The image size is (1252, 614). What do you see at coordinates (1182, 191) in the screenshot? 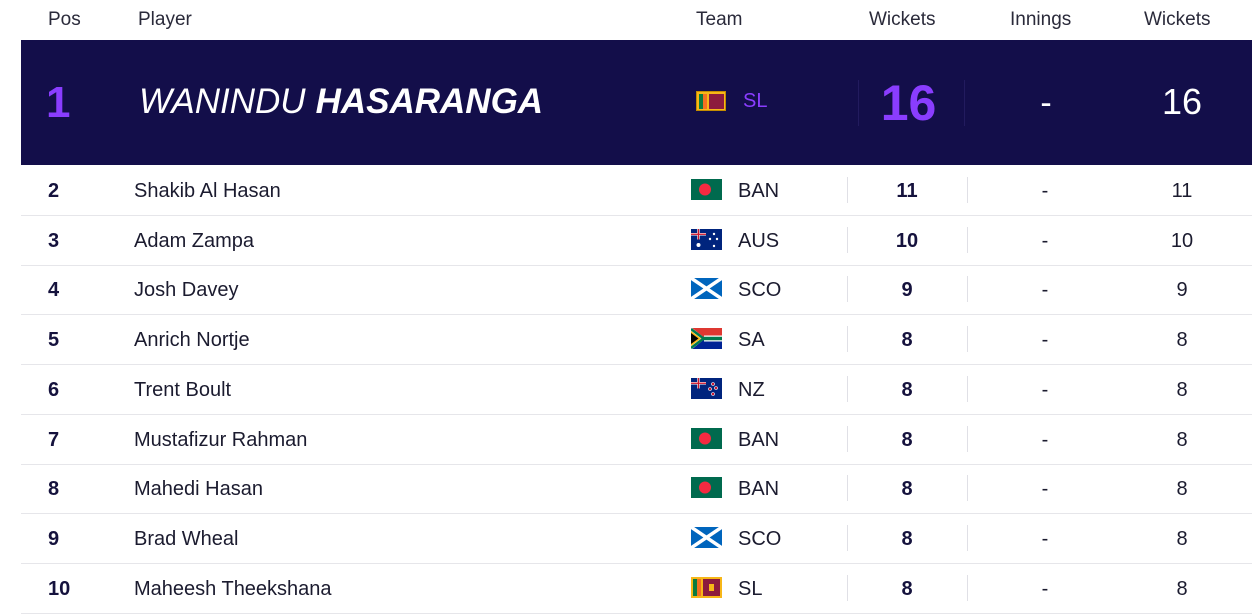
I see `wickets-total-value: 11` at bounding box center [1182, 191].